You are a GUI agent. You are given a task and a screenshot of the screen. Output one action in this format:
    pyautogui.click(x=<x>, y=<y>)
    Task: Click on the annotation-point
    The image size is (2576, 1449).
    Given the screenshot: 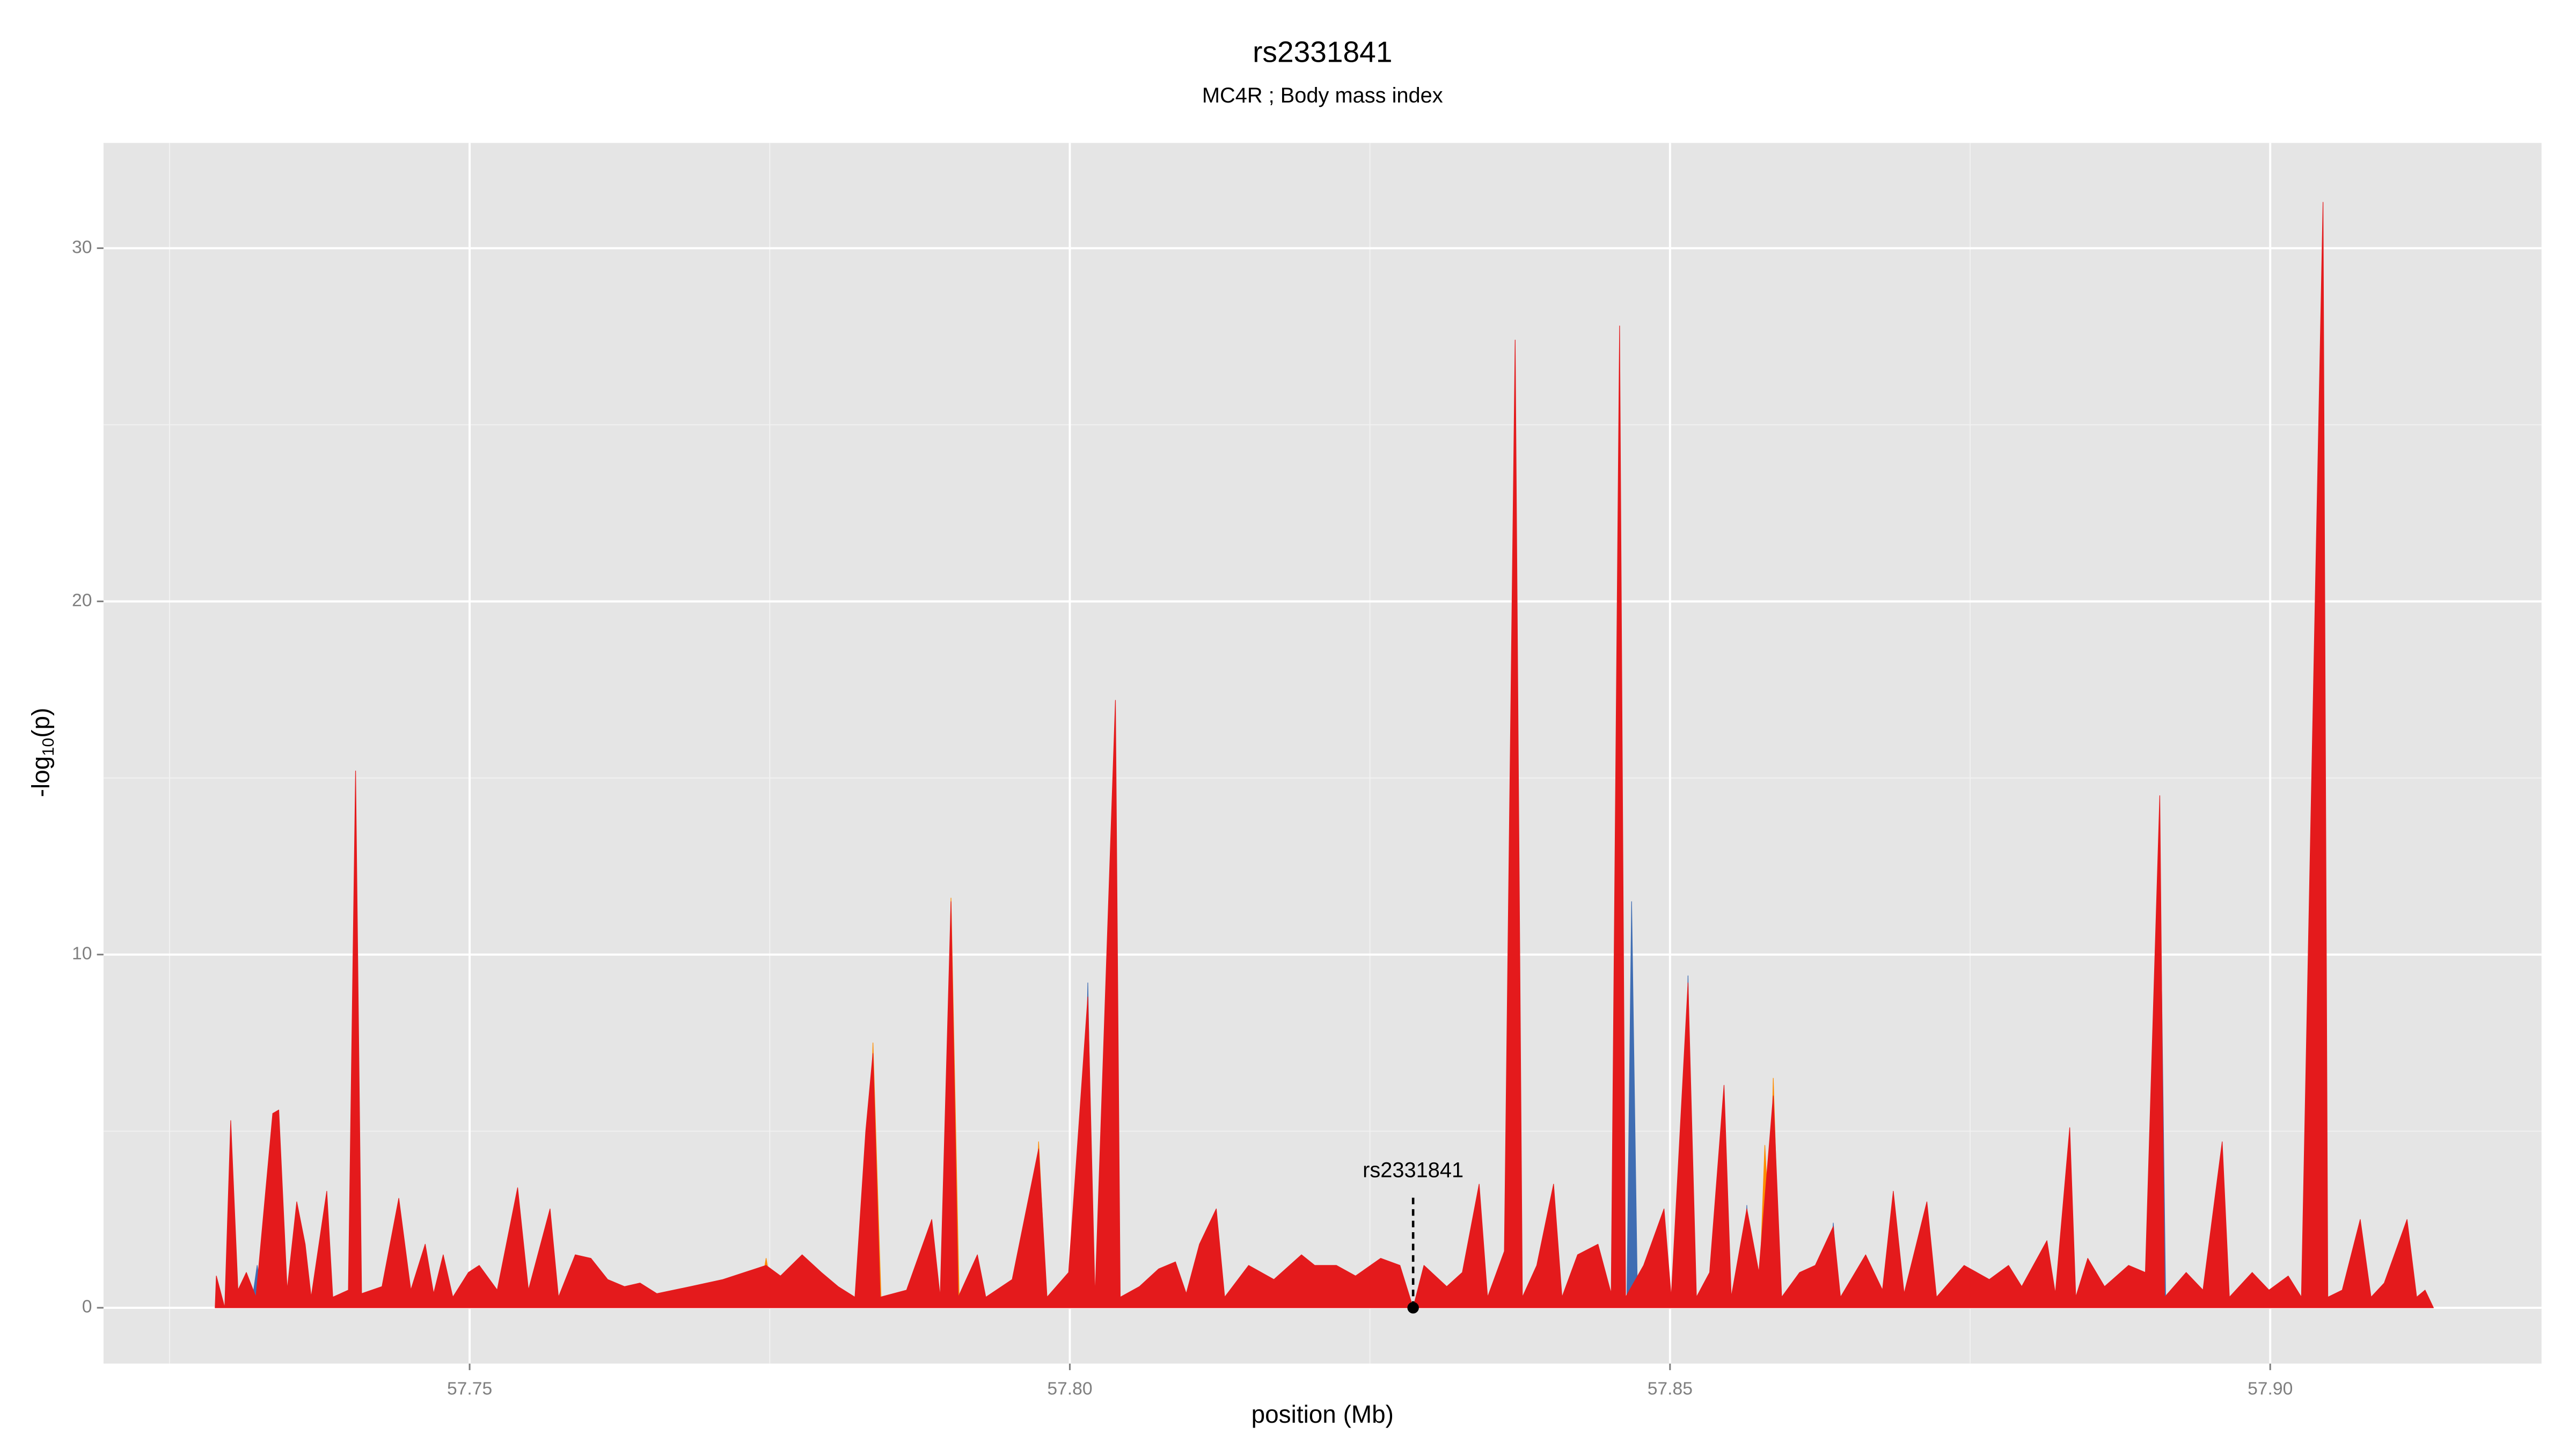 What is the action you would take?
    pyautogui.click(x=1413, y=1308)
    